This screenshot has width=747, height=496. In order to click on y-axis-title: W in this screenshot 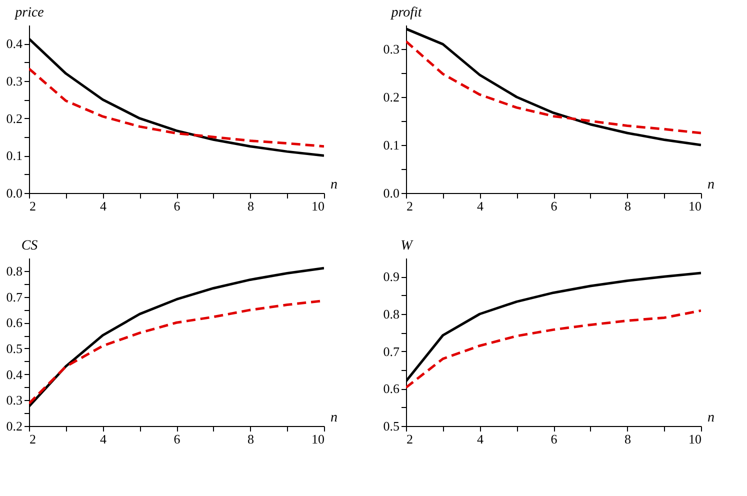, I will do `click(407, 246)`.